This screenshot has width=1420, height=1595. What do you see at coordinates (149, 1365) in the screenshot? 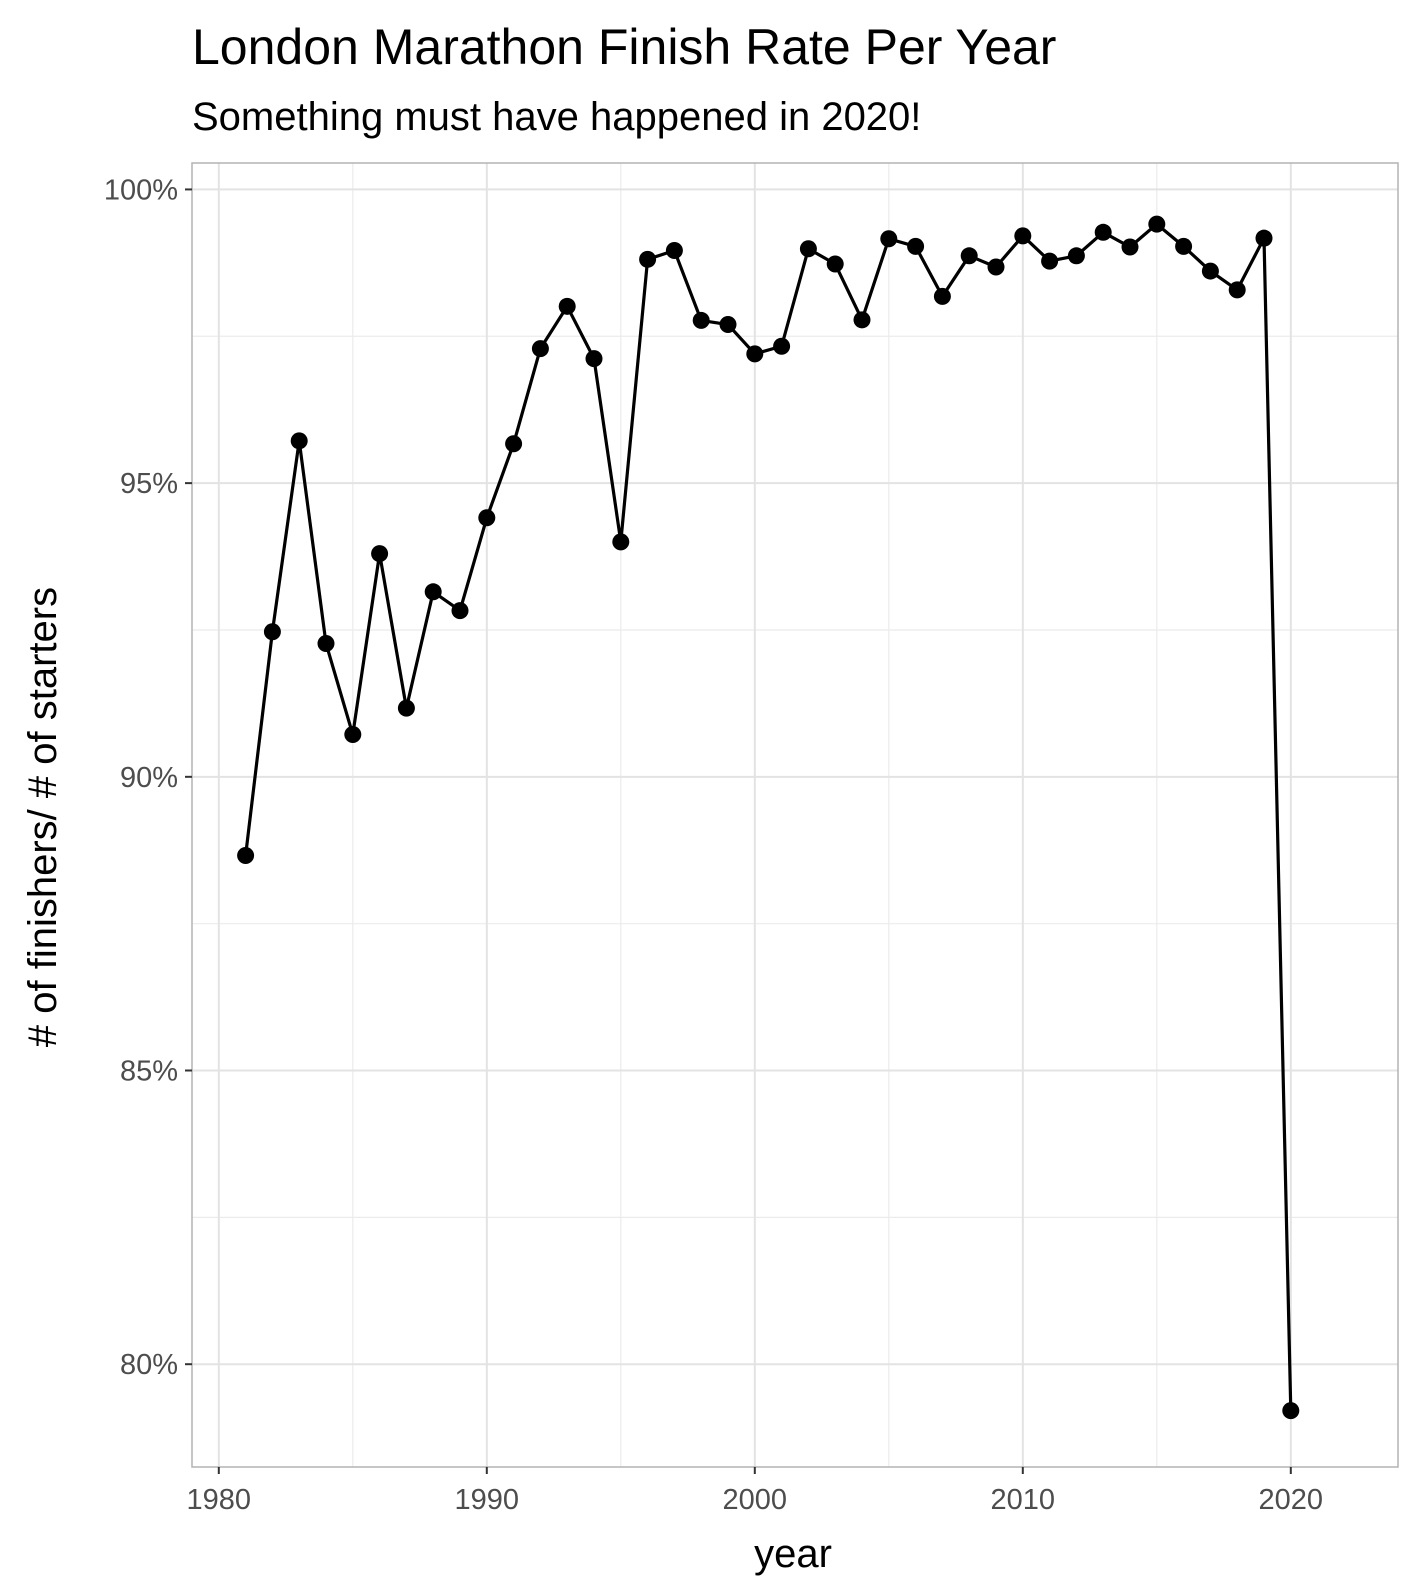
I see `y-tick-label: 80%` at bounding box center [149, 1365].